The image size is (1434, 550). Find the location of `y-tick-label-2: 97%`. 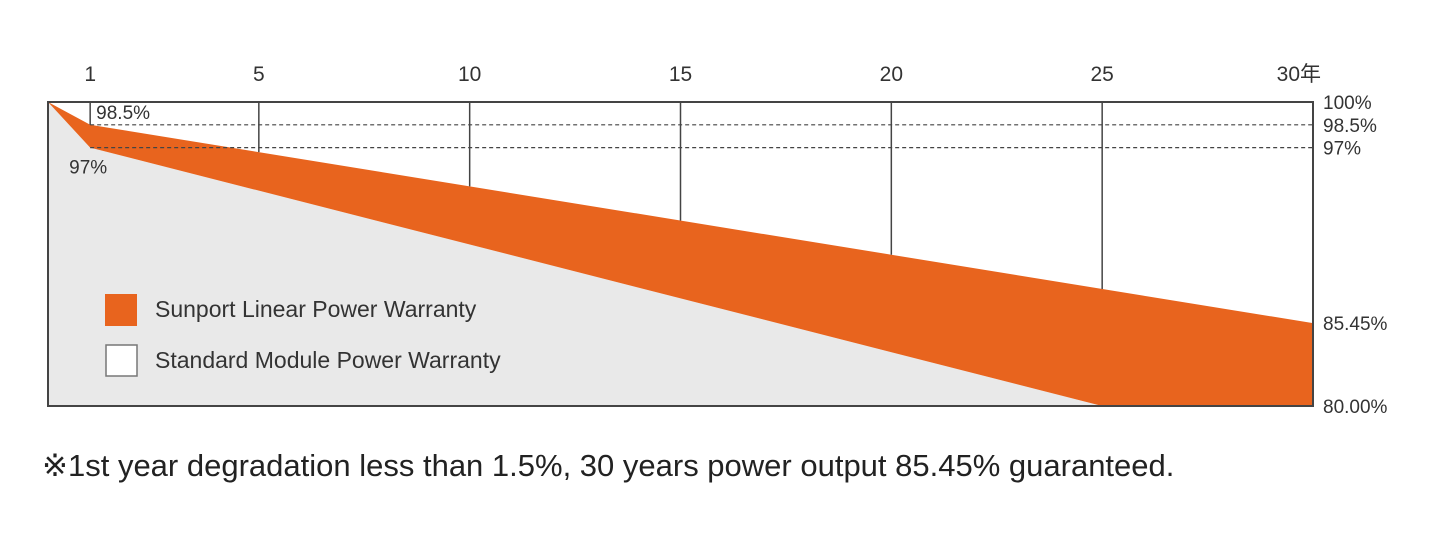

y-tick-label-2: 97% is located at coordinates (1342, 149).